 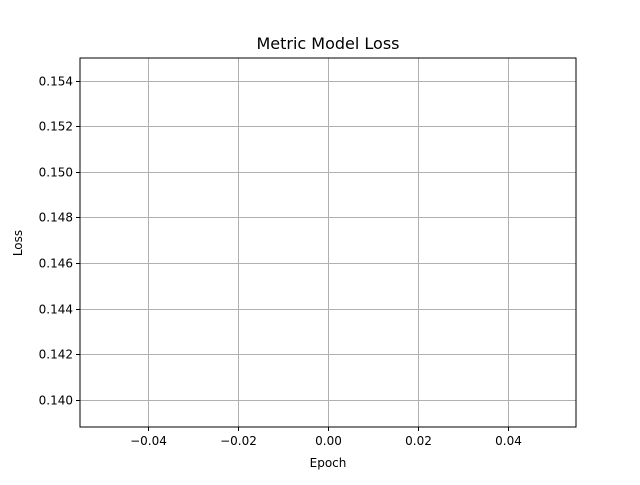 I want to click on y-tick-label: 0.154, so click(x=56, y=82).